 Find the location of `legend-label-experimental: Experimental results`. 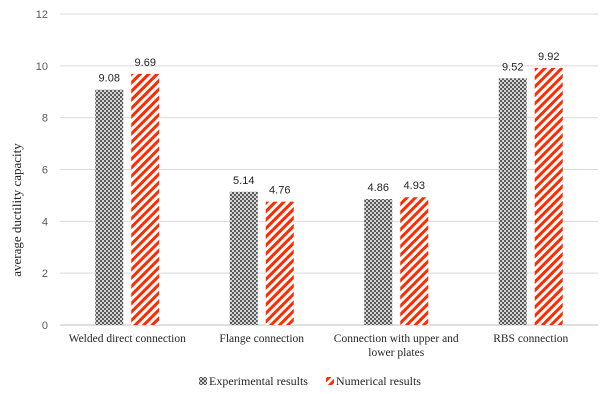

legend-label-experimental: Experimental results is located at coordinates (258, 381).